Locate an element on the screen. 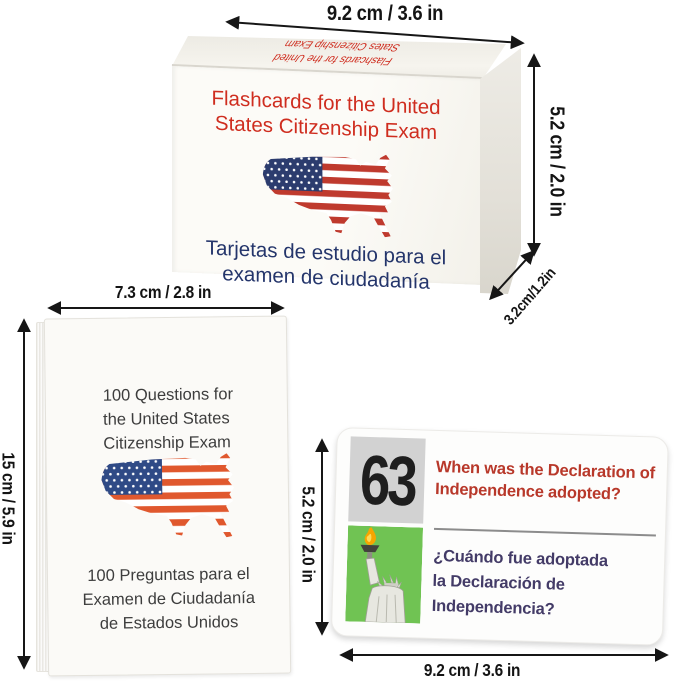 Image resolution: width=679 pixels, height=685 pixels. card-number-panel: 63 is located at coordinates (387, 480).